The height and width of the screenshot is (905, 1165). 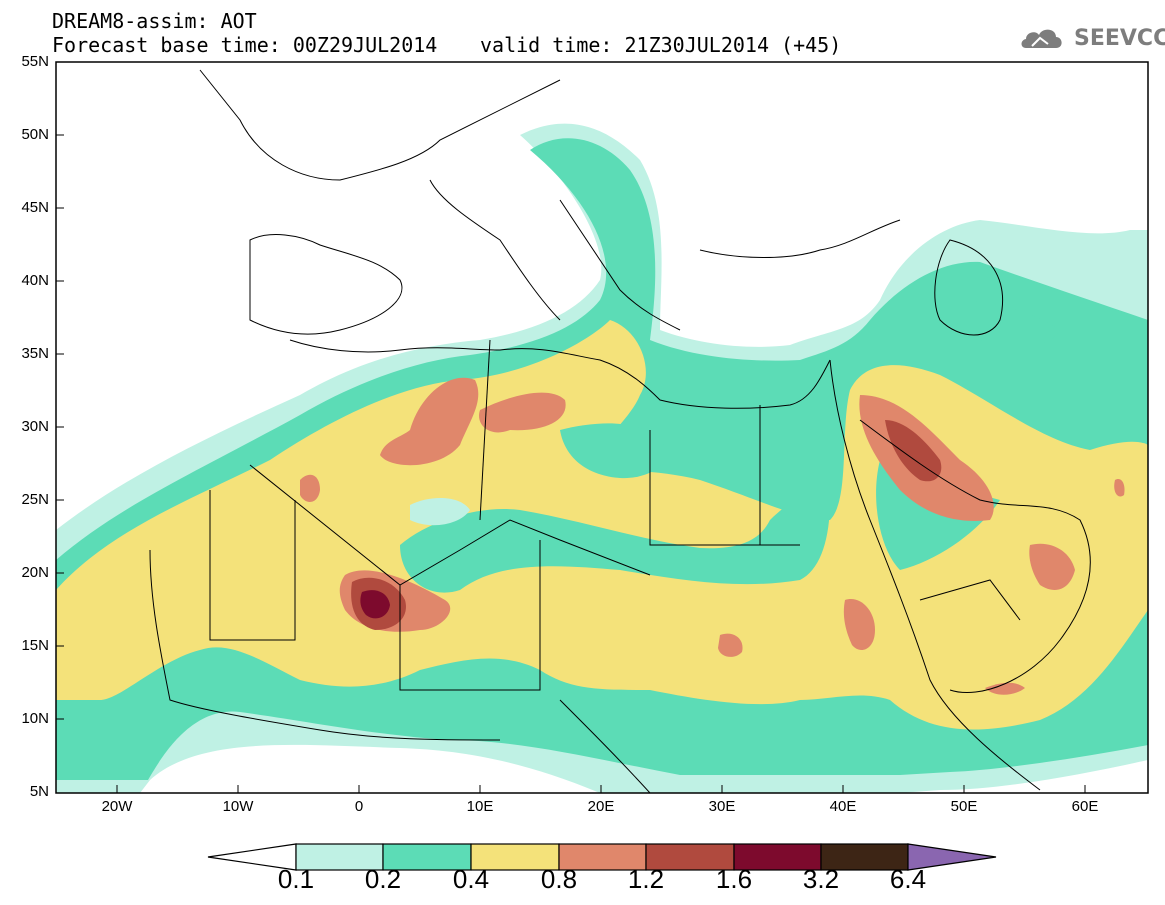 What do you see at coordinates (427, 857) in the screenshot?
I see `colorbar-swatch-0.2` at bounding box center [427, 857].